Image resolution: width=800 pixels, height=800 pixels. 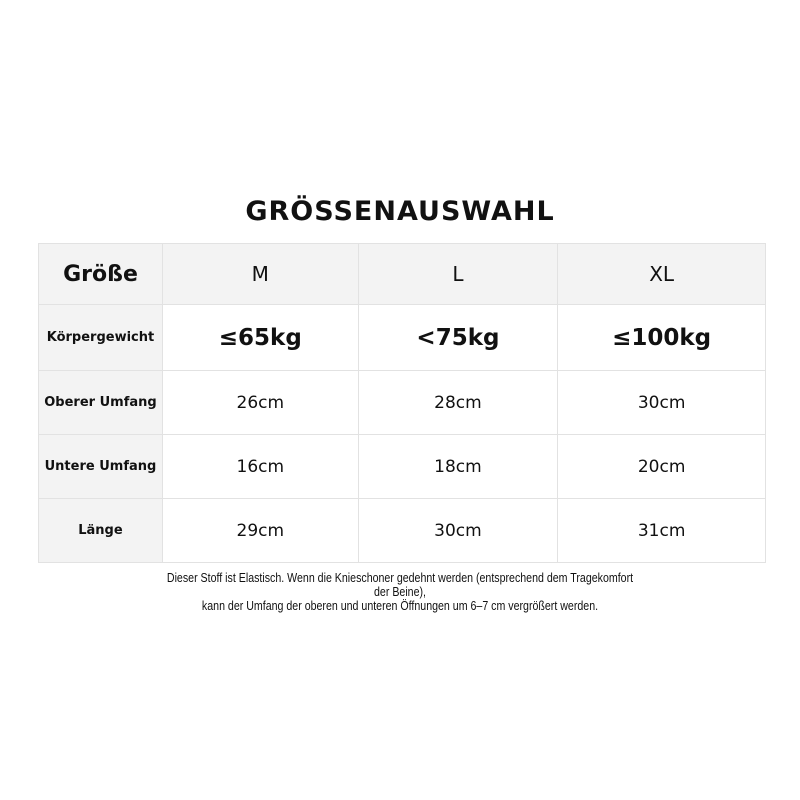 I want to click on note-line: der Beine),, so click(x=400, y=592).